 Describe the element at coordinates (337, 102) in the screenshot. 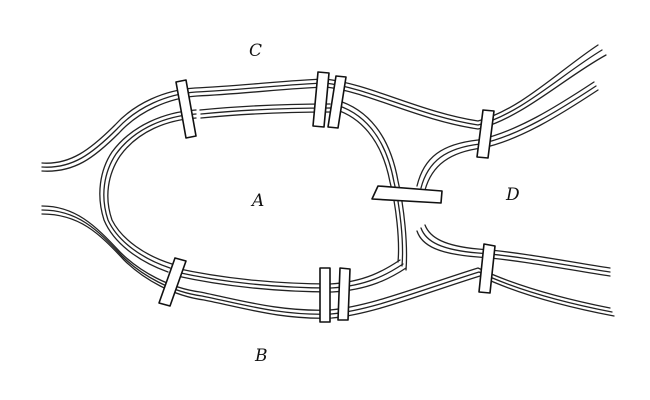

I see `bridge-2b` at that location.